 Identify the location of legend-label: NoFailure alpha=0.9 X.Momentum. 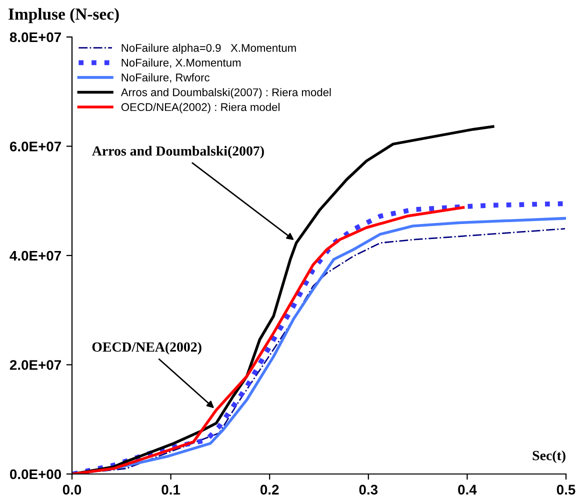
(209, 49).